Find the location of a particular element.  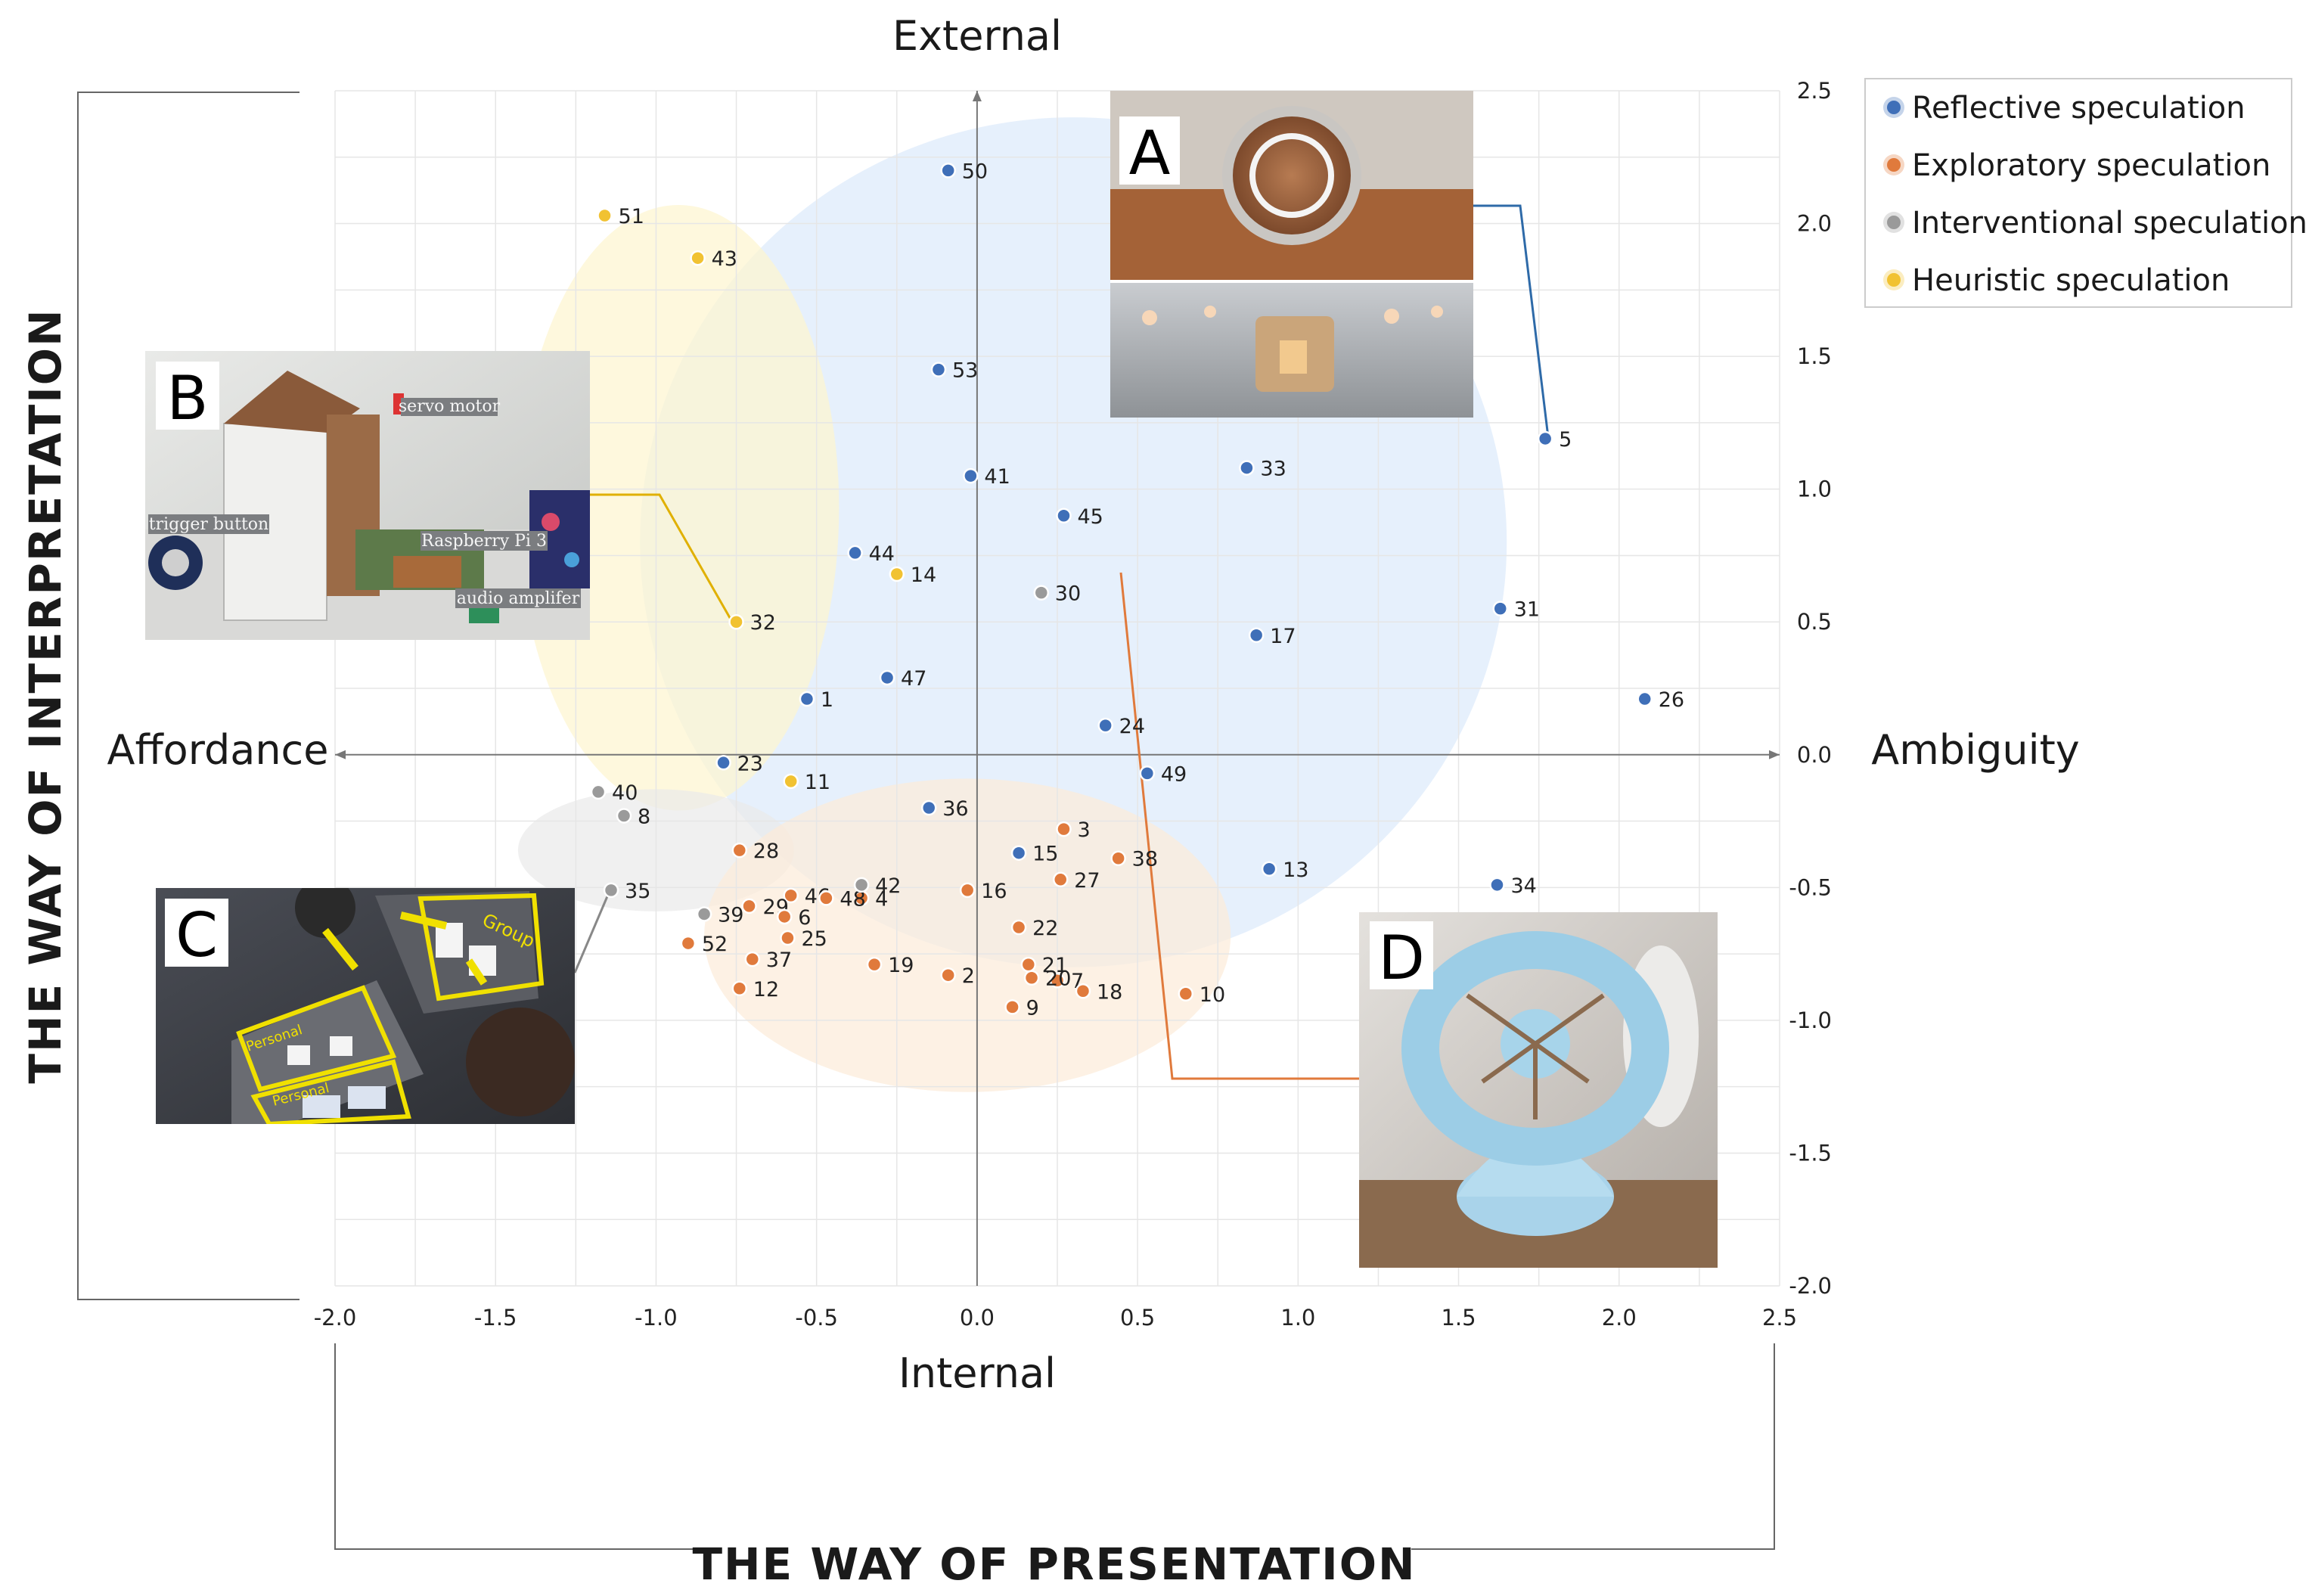

inset-a-divider is located at coordinates (1291, 281).